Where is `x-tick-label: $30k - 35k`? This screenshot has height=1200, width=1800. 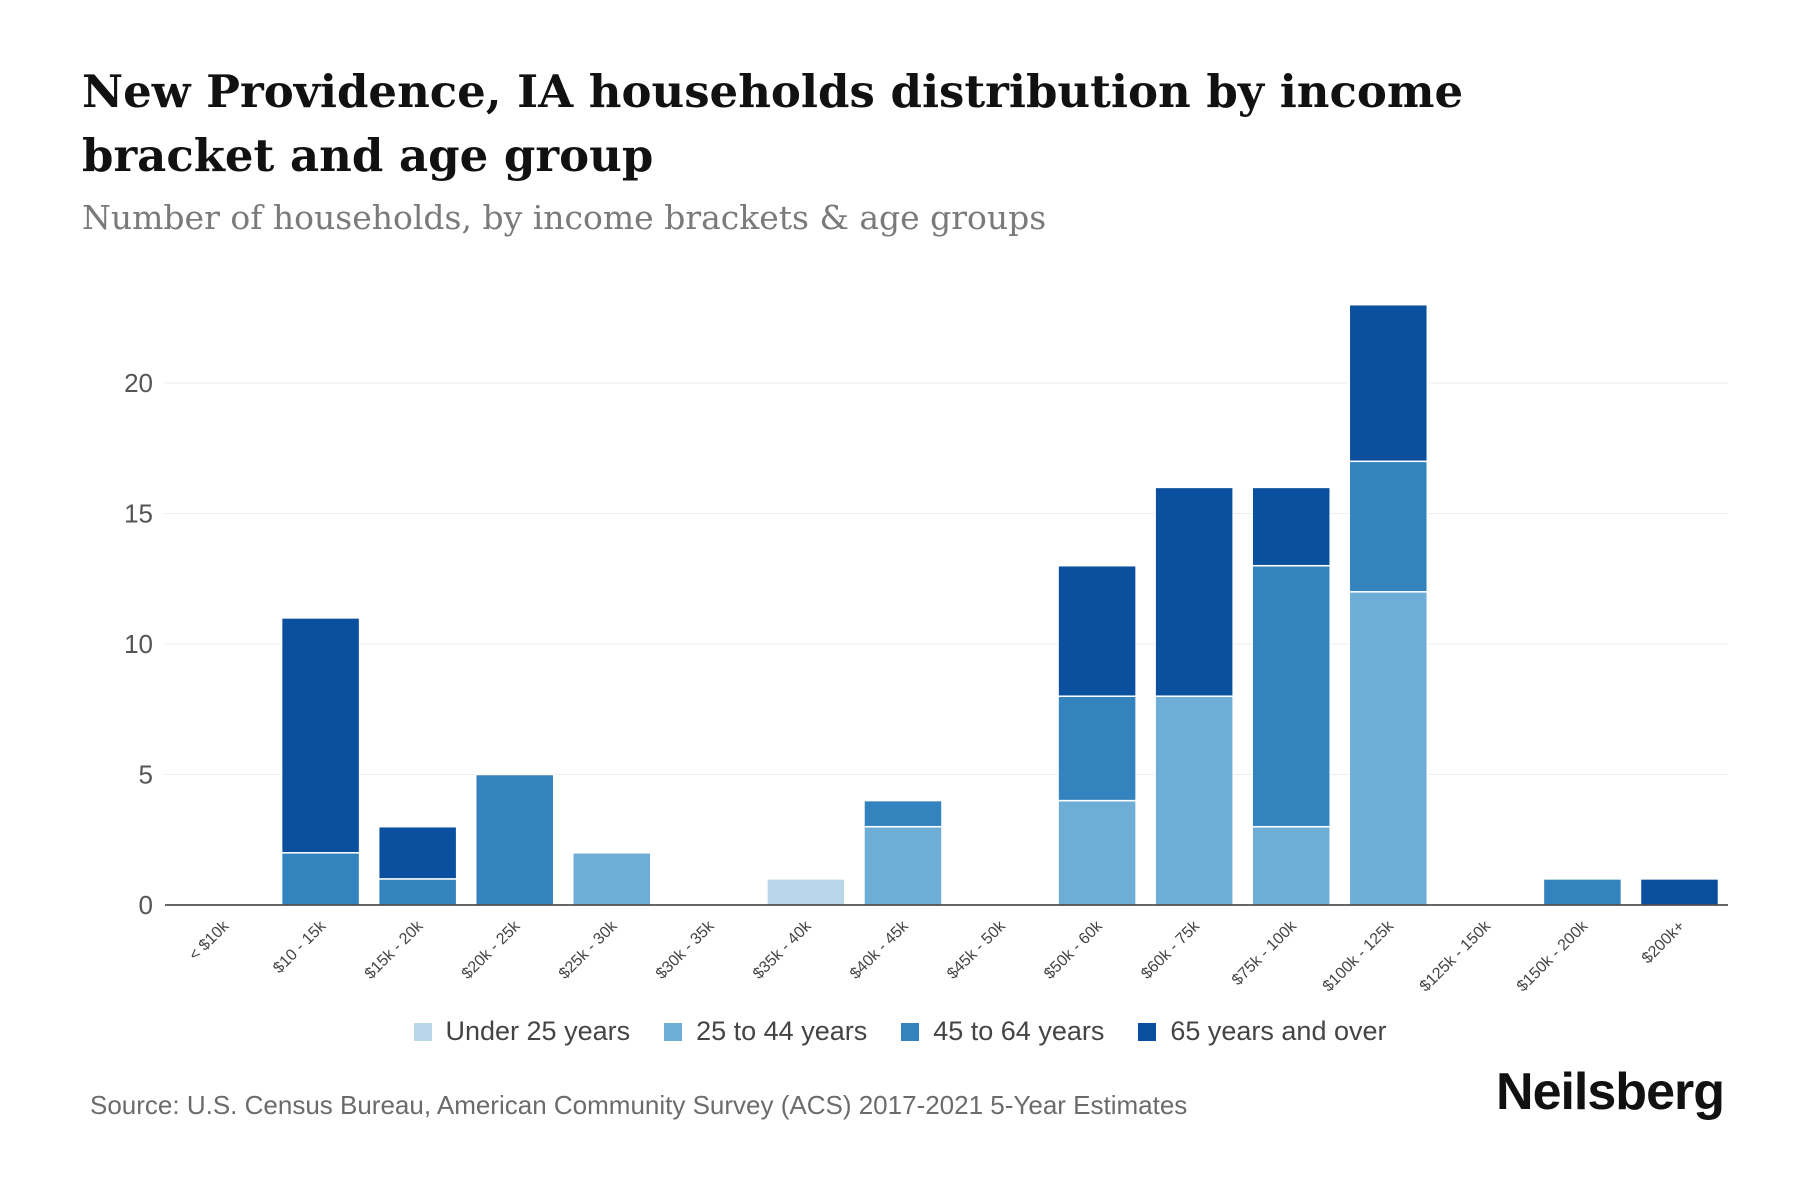 x-tick-label: $30k - 35k is located at coordinates (686, 950).